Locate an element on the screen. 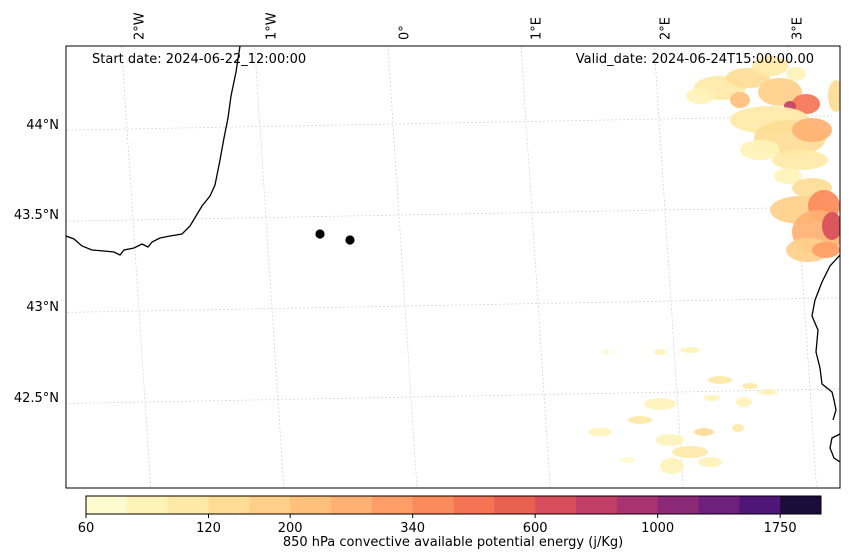 The height and width of the screenshot is (558, 850). colorbar-tick-label: 600 is located at coordinates (535, 528).